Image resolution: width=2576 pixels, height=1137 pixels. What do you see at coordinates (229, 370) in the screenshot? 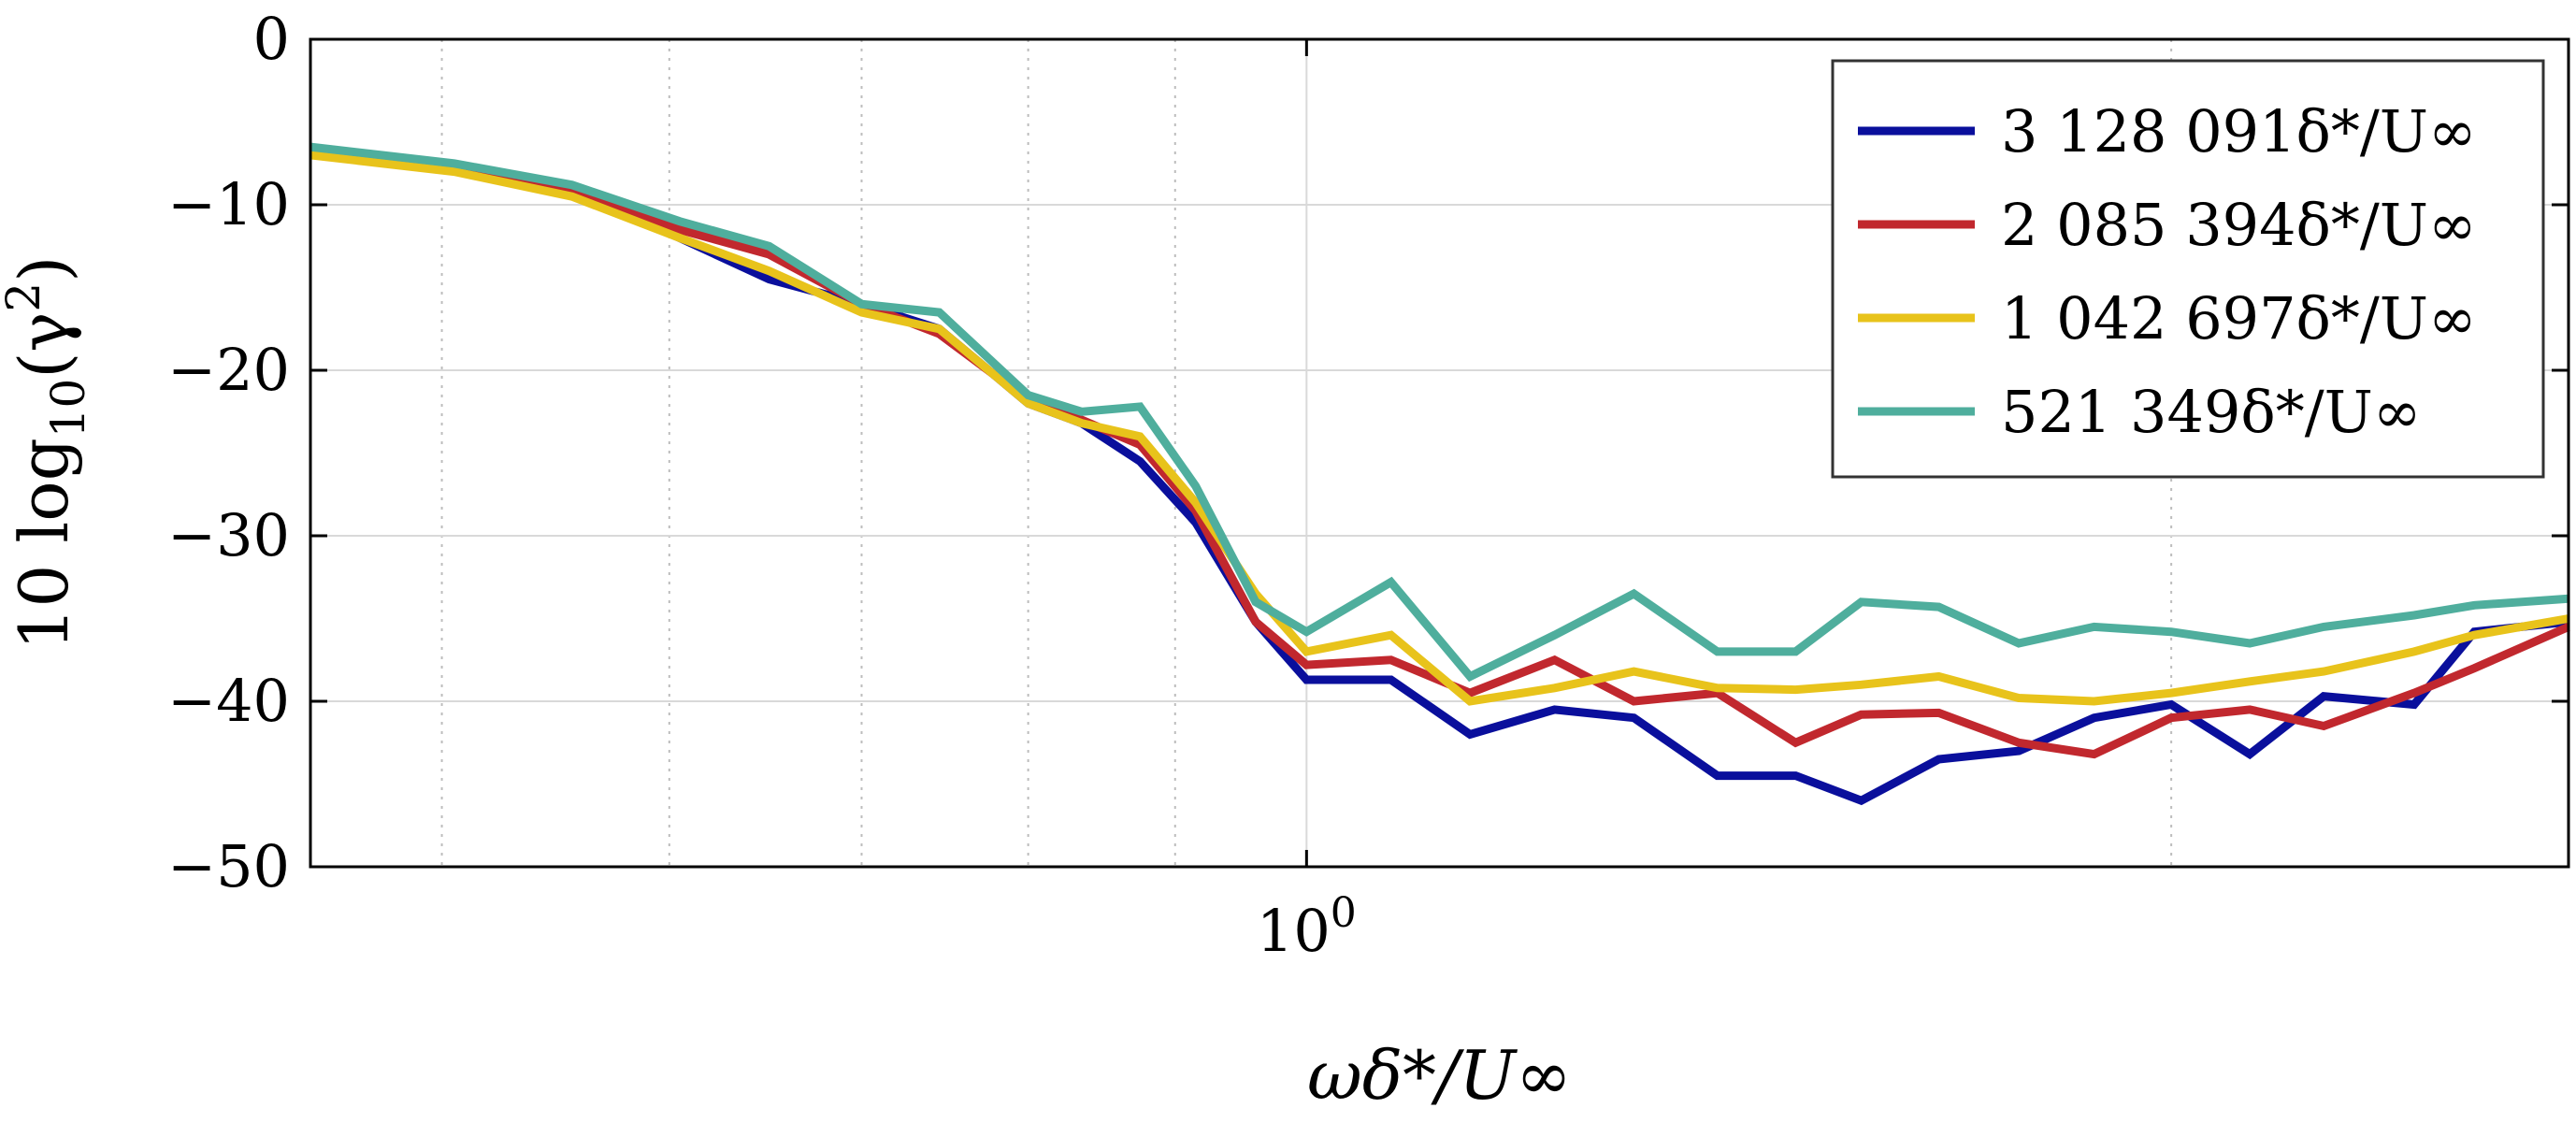
I see `y-tick-label: −20` at bounding box center [229, 370].